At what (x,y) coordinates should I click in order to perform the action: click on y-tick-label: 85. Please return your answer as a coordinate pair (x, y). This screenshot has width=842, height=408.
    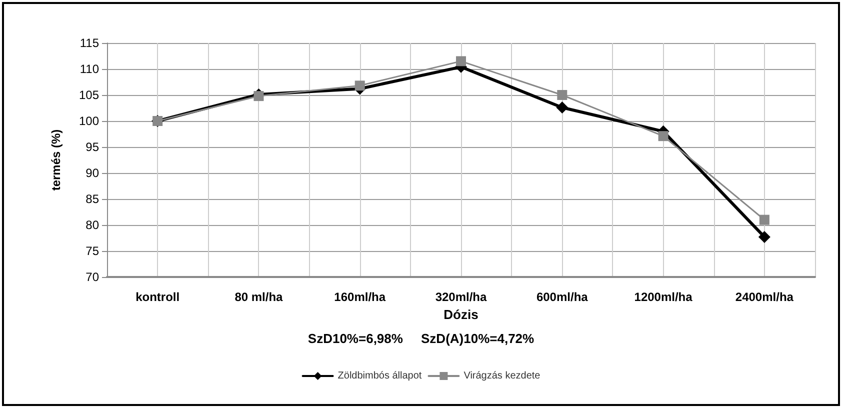
    Looking at the image, I should click on (93, 199).